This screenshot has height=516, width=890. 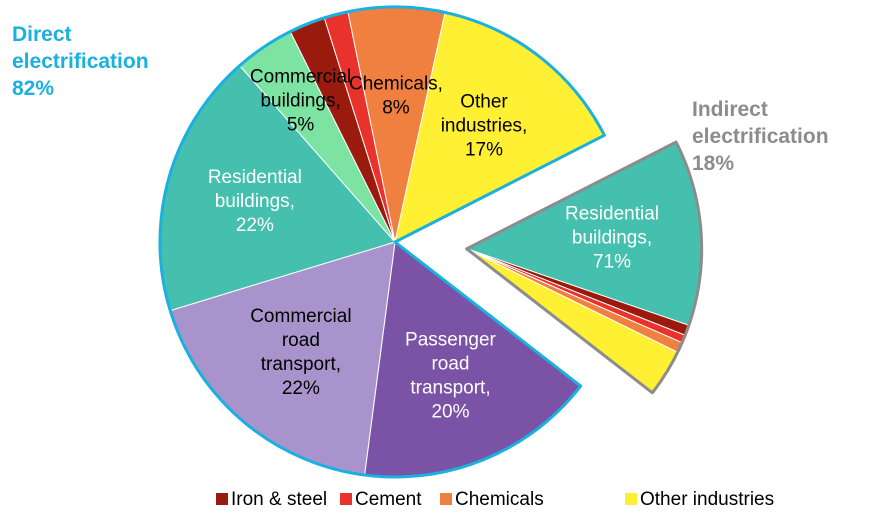 I want to click on legend-label: Cement, so click(x=388, y=499).